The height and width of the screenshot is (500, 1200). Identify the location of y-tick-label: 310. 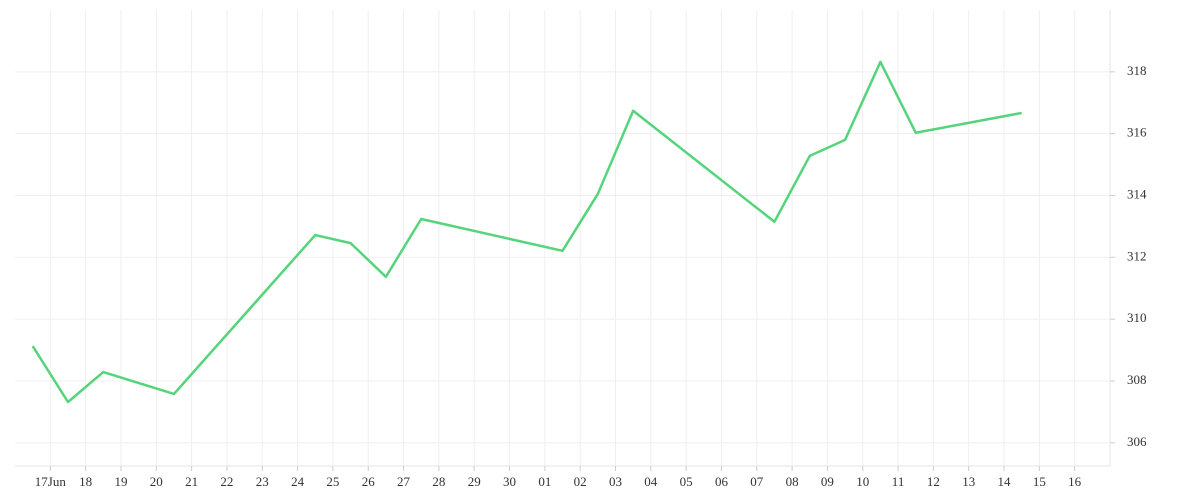
(1137, 317).